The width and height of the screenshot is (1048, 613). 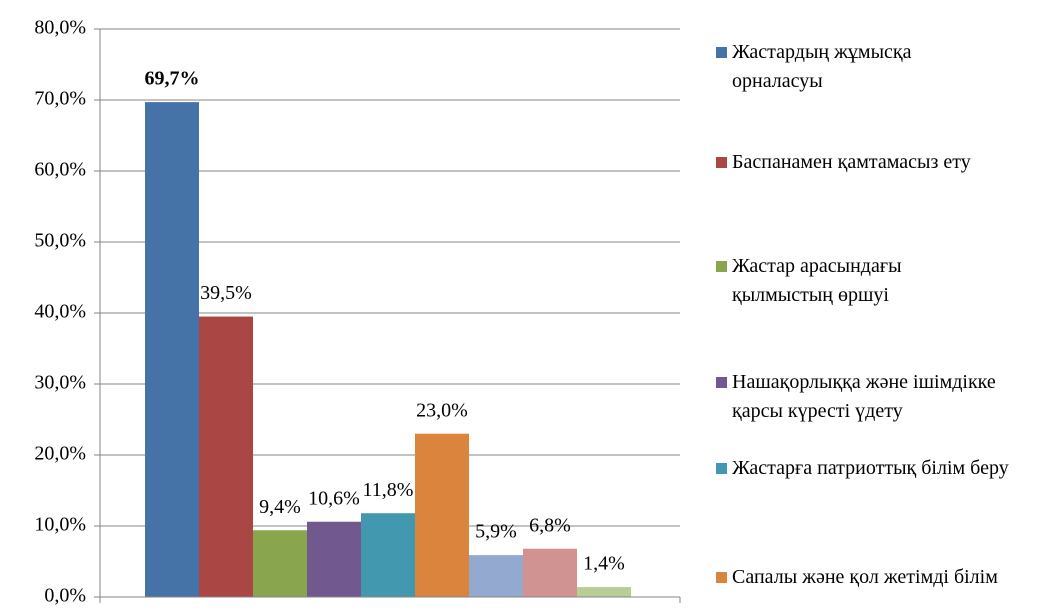 I want to click on legend-label: Жастардың жұмысқа орналасуы, so click(x=822, y=66).